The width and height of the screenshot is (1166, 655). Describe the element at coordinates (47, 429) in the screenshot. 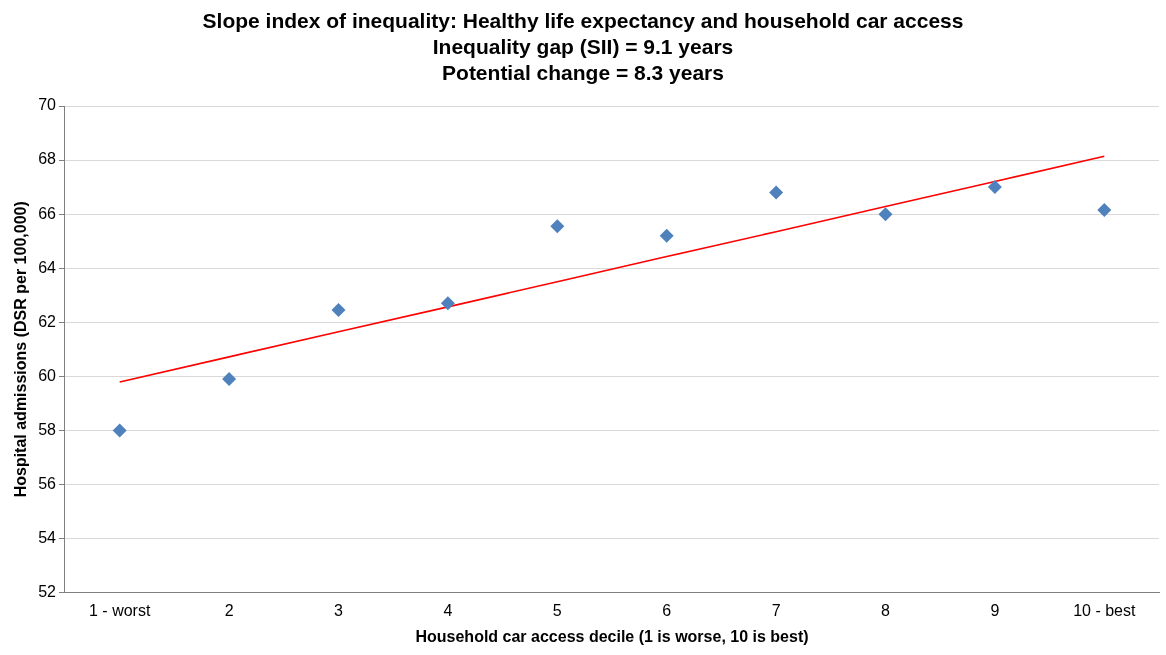

I see `y-tick-label: 58` at that location.